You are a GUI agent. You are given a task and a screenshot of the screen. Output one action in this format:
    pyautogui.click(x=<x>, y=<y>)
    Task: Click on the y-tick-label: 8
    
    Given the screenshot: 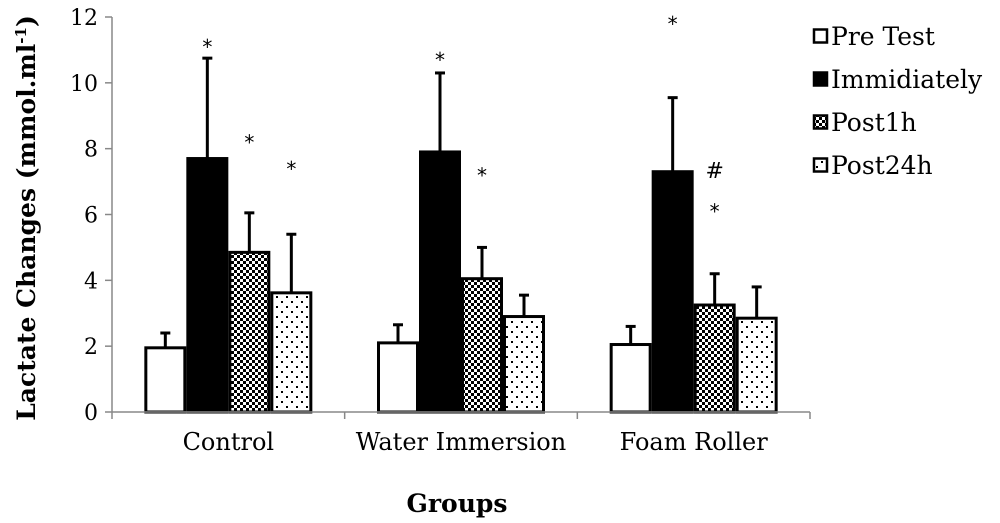 What is the action you would take?
    pyautogui.click(x=91, y=150)
    